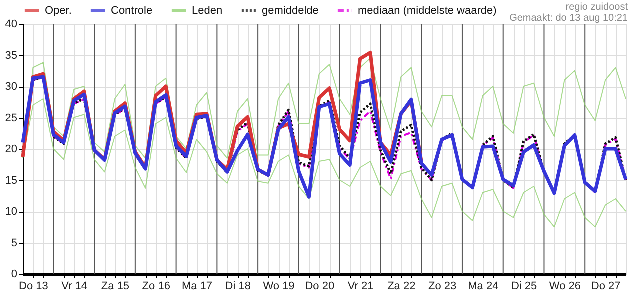 Image resolution: width=635 pixels, height=300 pixels. Describe the element at coordinates (427, 11) in the screenshot. I see `legend-label: mediaan (middelste waarde)` at that location.